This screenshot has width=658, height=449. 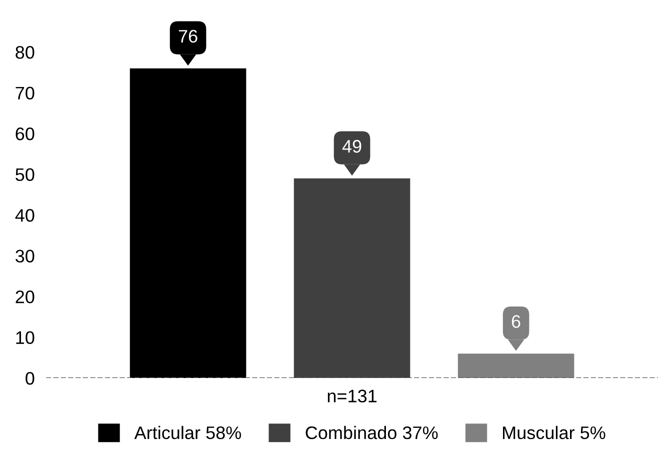 I want to click on y-tick-label: 80, so click(x=25, y=52).